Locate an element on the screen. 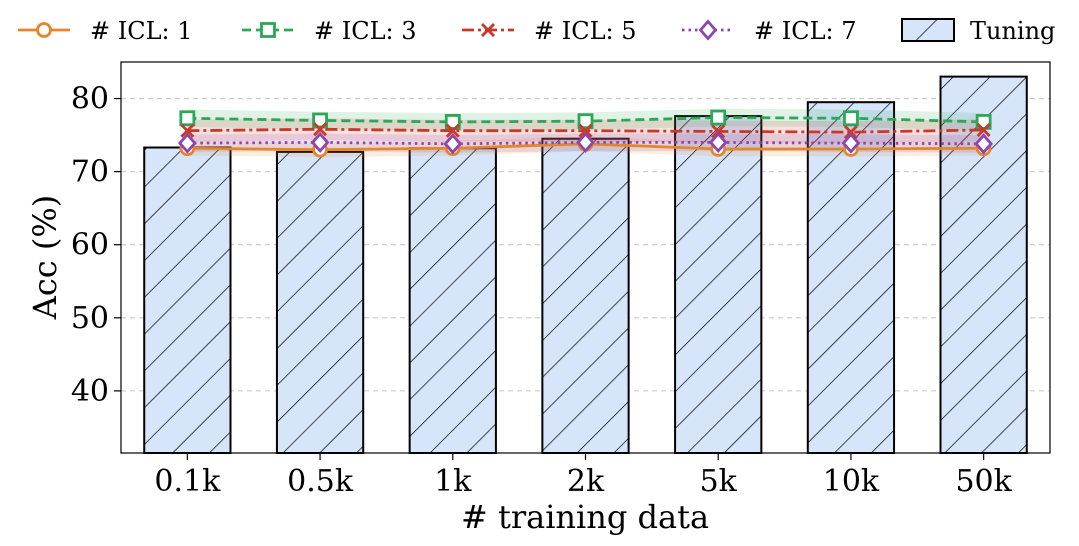  y-axis-title: Acc (%) is located at coordinates (45, 258).